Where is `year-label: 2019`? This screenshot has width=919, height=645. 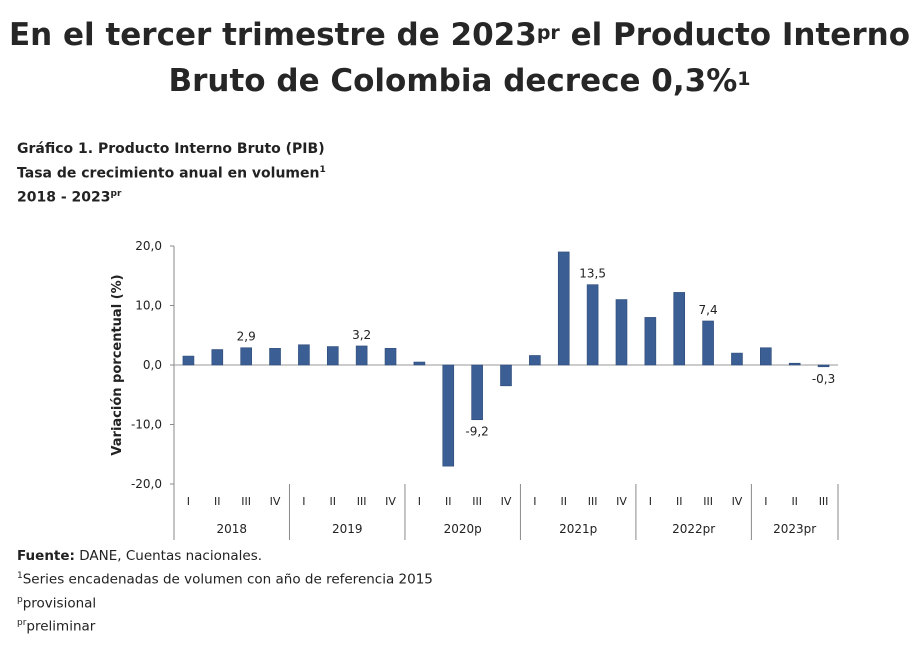 year-label: 2019 is located at coordinates (347, 529).